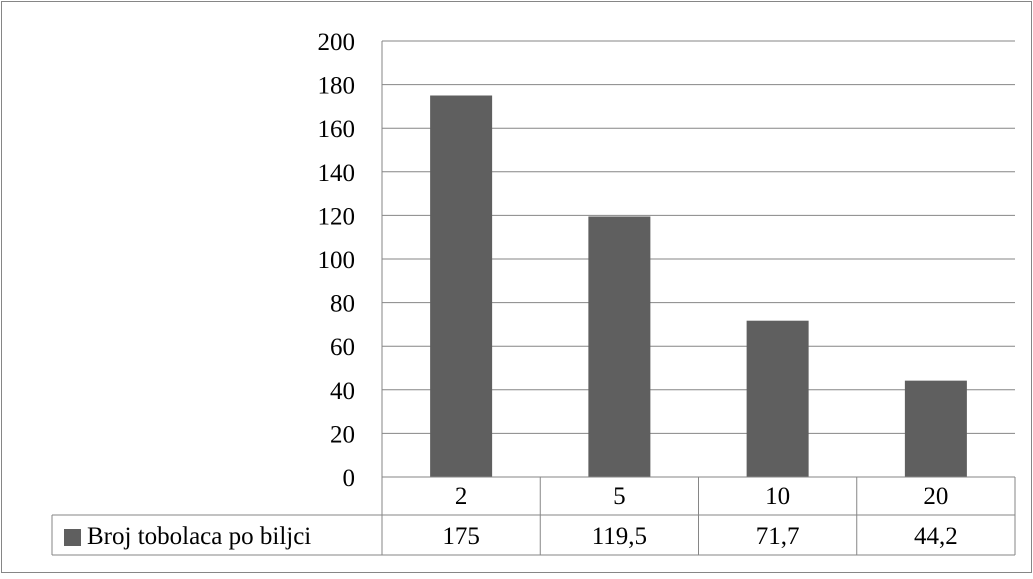  What do you see at coordinates (342, 391) in the screenshot?
I see `y-tick-label: 40` at bounding box center [342, 391].